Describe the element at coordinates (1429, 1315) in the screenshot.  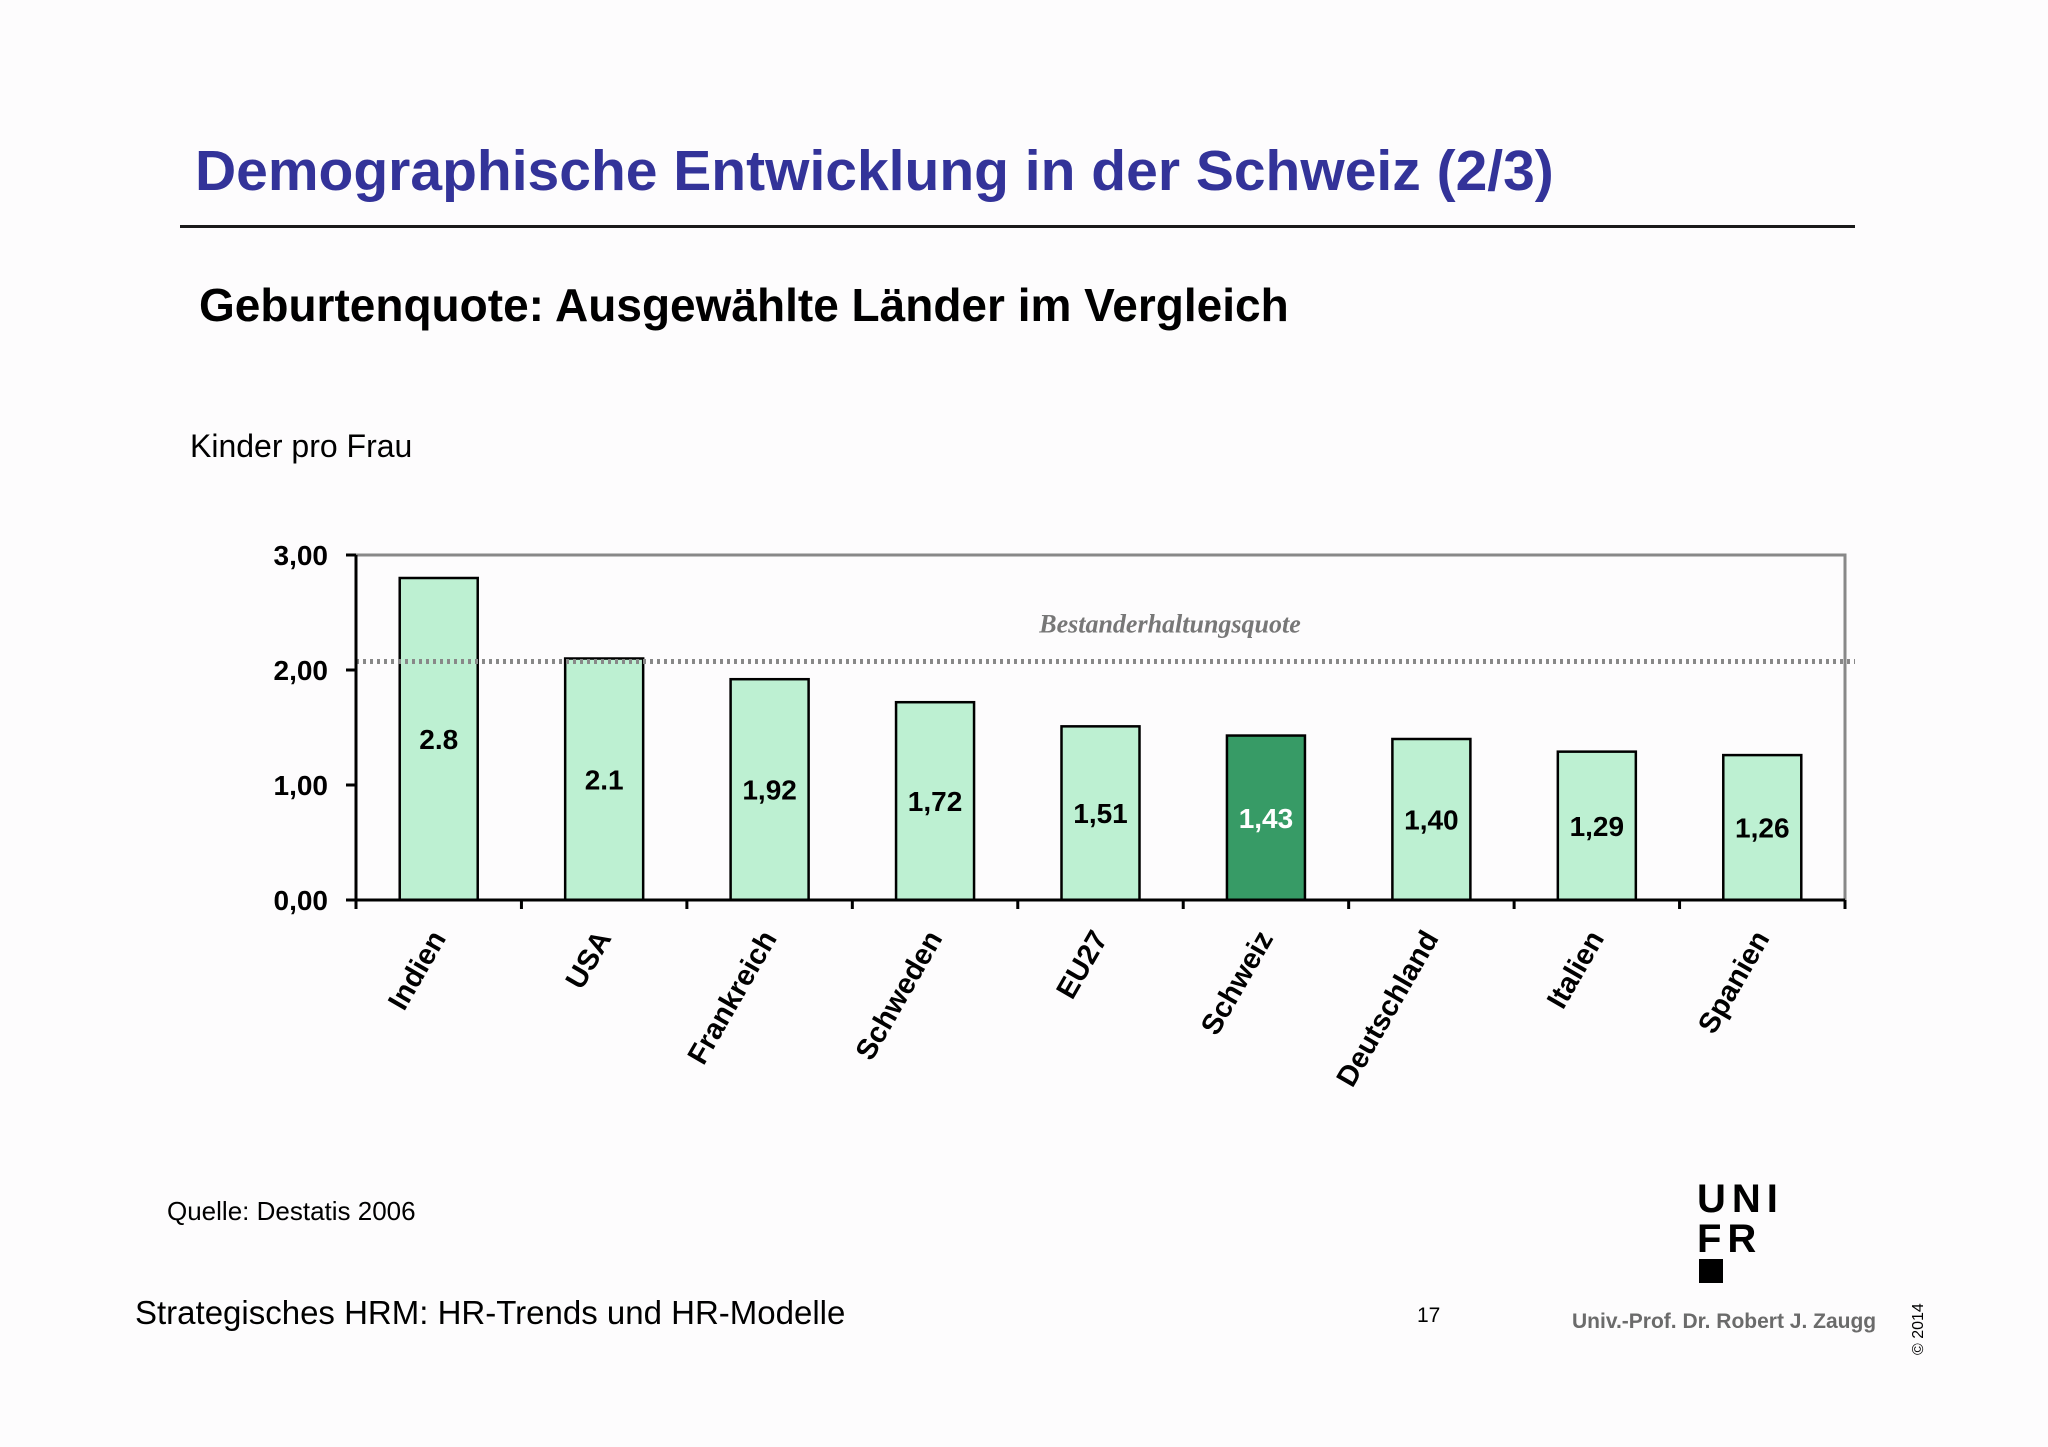
I see `page-number: 17` at that location.